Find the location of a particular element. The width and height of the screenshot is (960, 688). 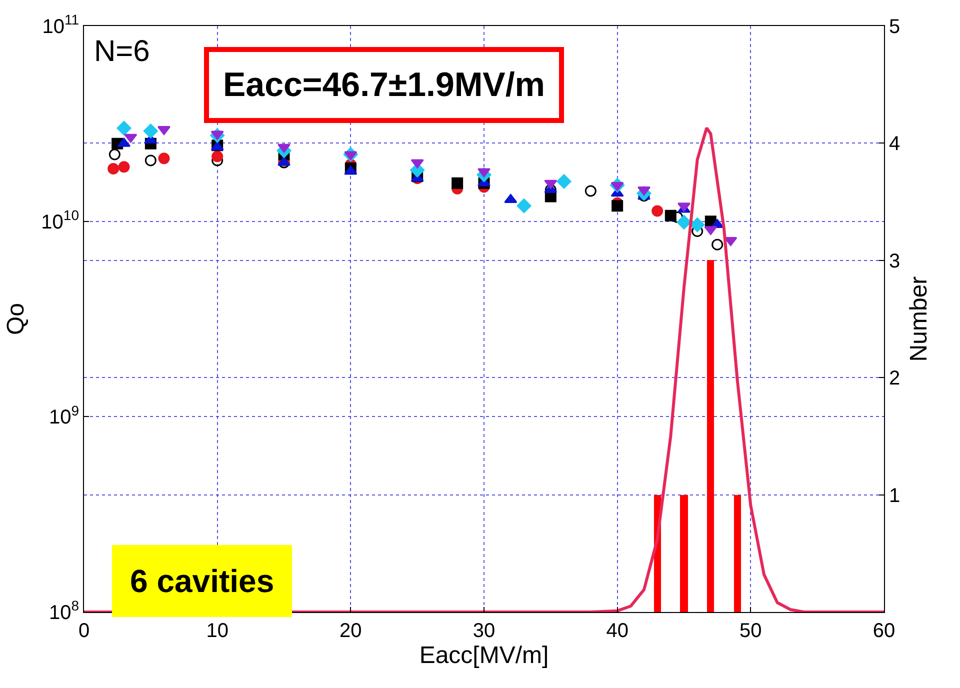

x-tick-label: 60 is located at coordinates (884, 631).